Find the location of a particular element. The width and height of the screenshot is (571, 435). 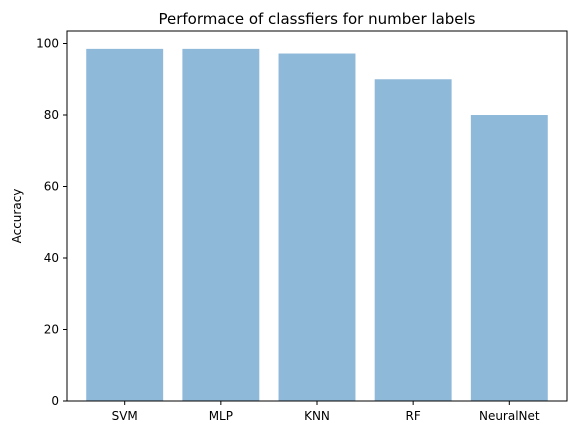

y-tick-label: 0 is located at coordinates (55, 401).